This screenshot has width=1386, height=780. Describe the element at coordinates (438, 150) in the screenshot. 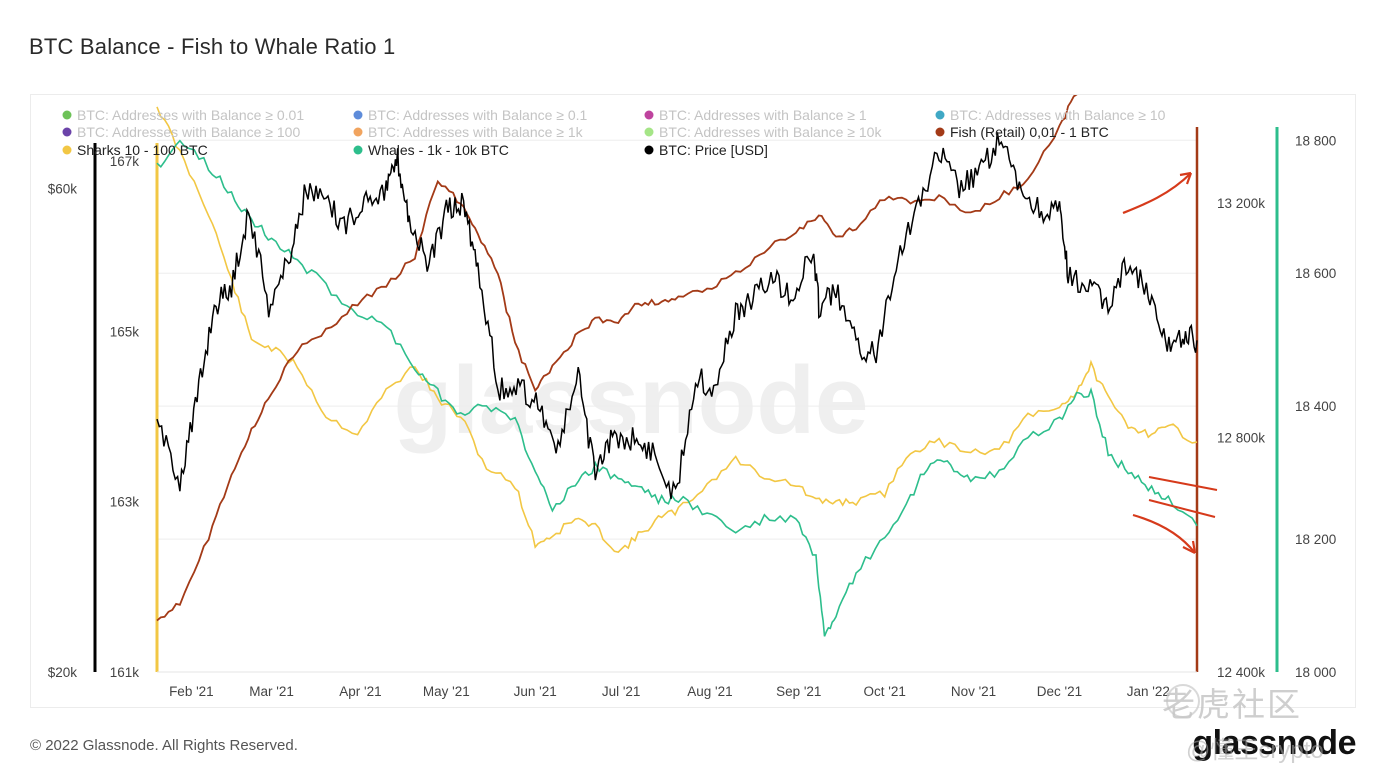

I see `legend-label: Whales - 1k - 10k BTC` at that location.